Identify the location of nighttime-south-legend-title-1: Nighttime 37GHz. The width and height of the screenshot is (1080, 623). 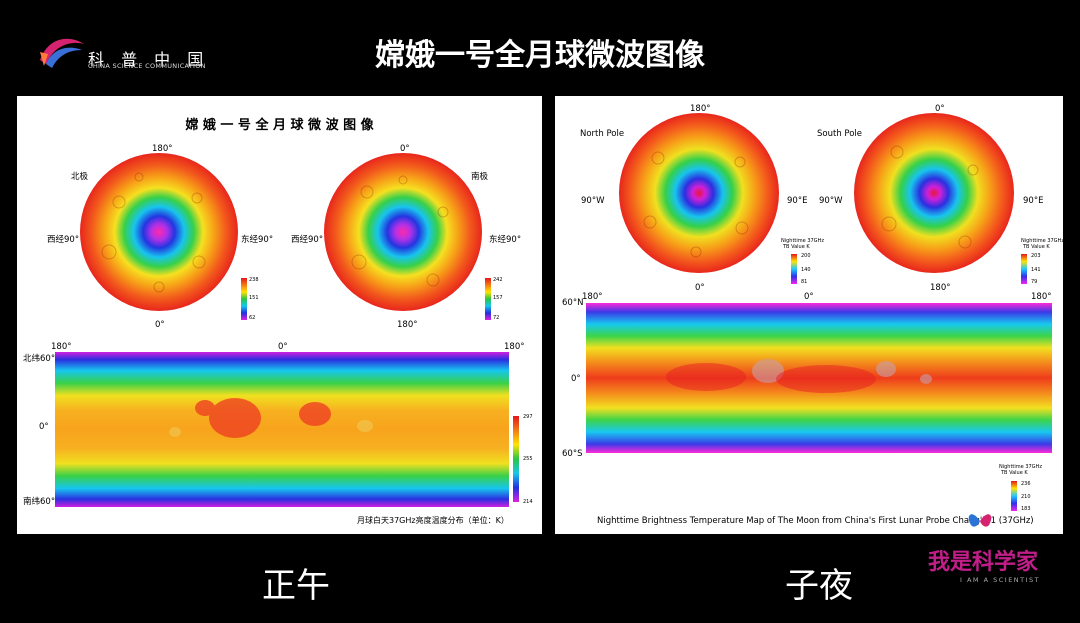
(1042, 241).